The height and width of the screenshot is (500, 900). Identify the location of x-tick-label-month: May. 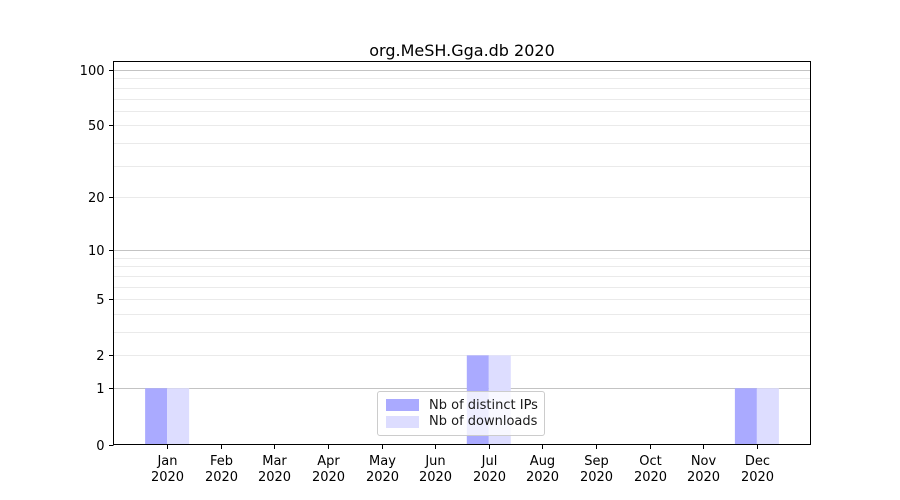
(382, 461).